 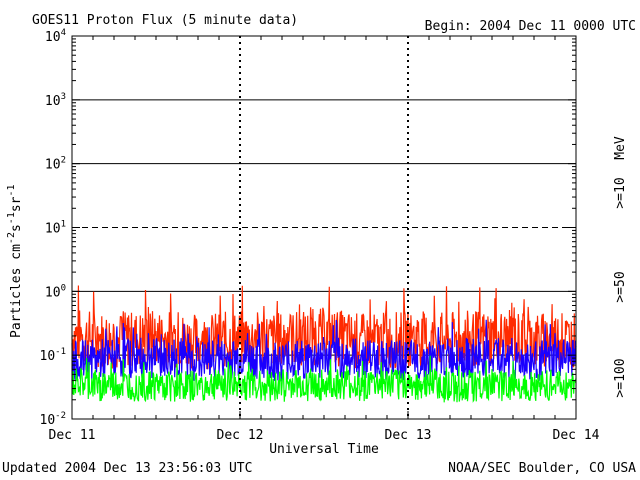 I want to click on legend-ge100: >=100, so click(x=620, y=377).